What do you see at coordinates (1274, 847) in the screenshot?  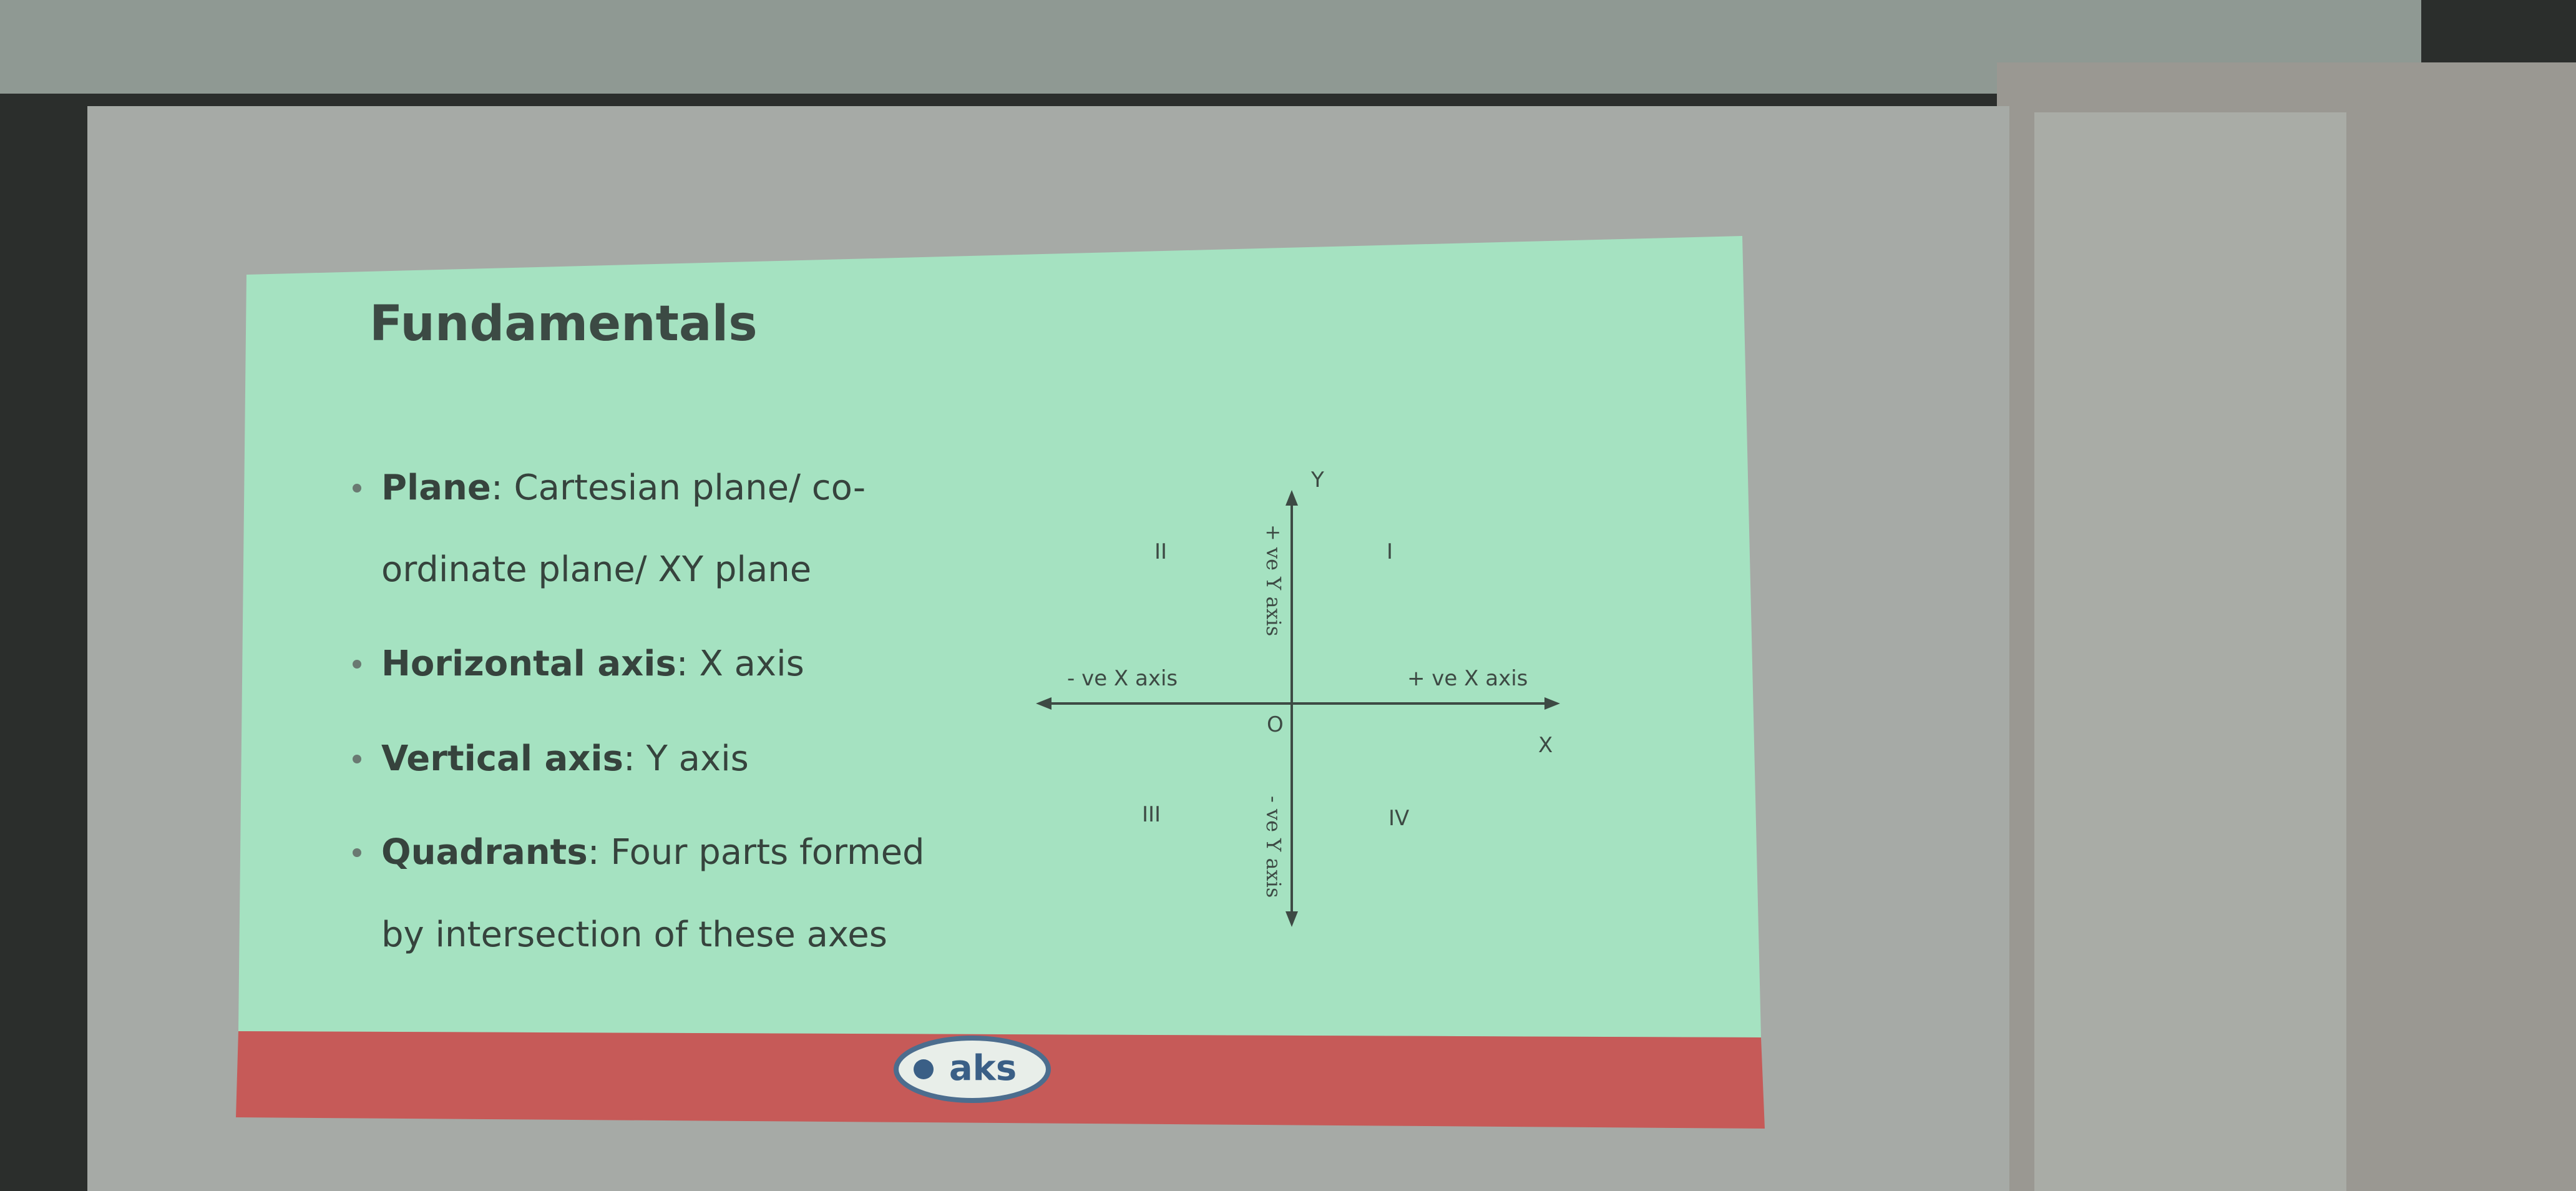 I see `neg-y-label: - ve Y axis` at bounding box center [1274, 847].